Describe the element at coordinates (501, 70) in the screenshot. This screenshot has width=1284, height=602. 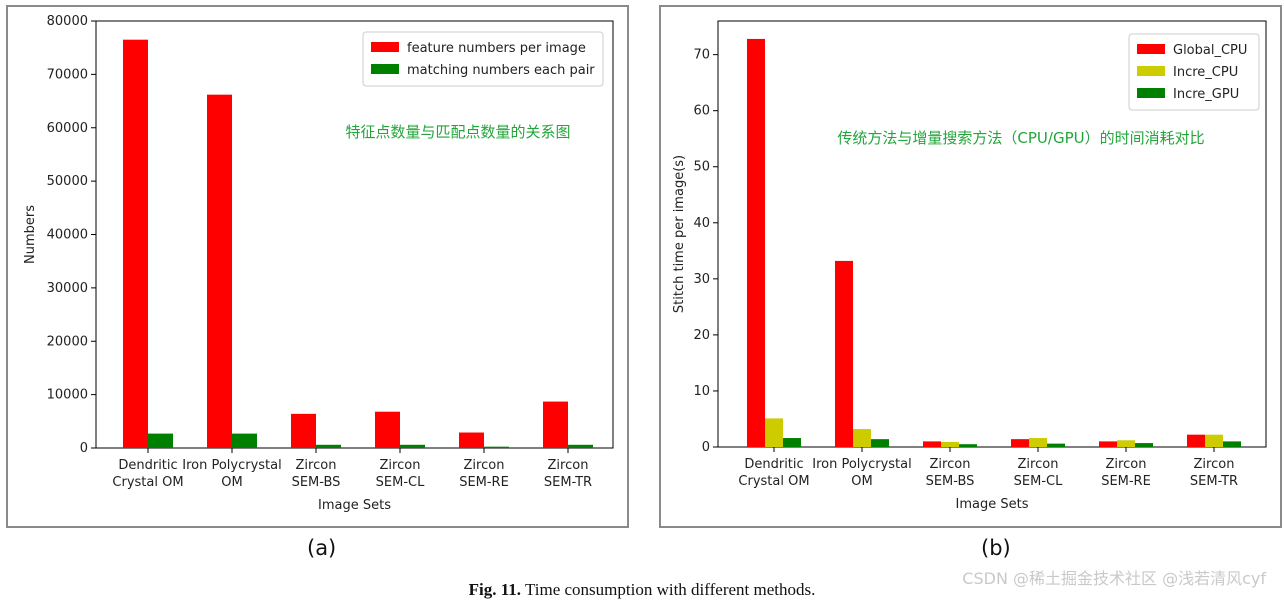
I see `legend-label: matching numbers each pair` at that location.